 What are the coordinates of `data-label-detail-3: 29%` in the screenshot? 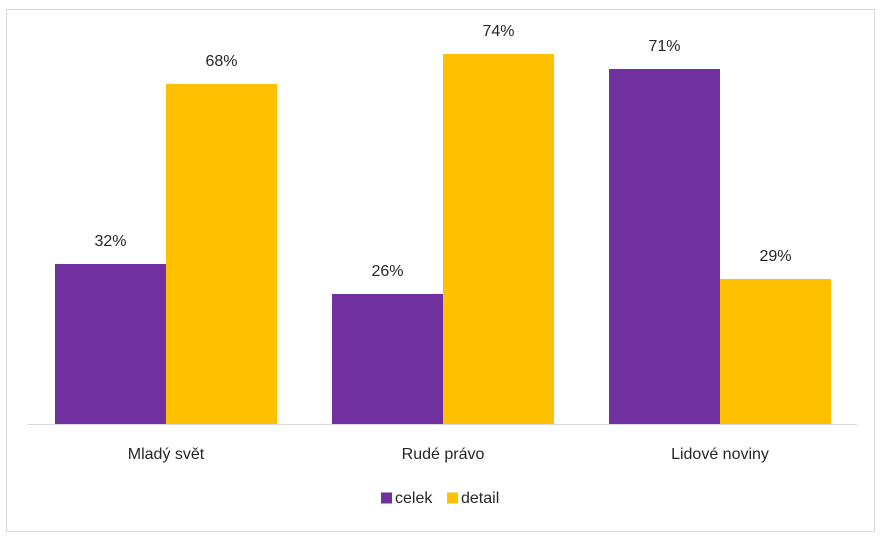 It's located at (775, 256).